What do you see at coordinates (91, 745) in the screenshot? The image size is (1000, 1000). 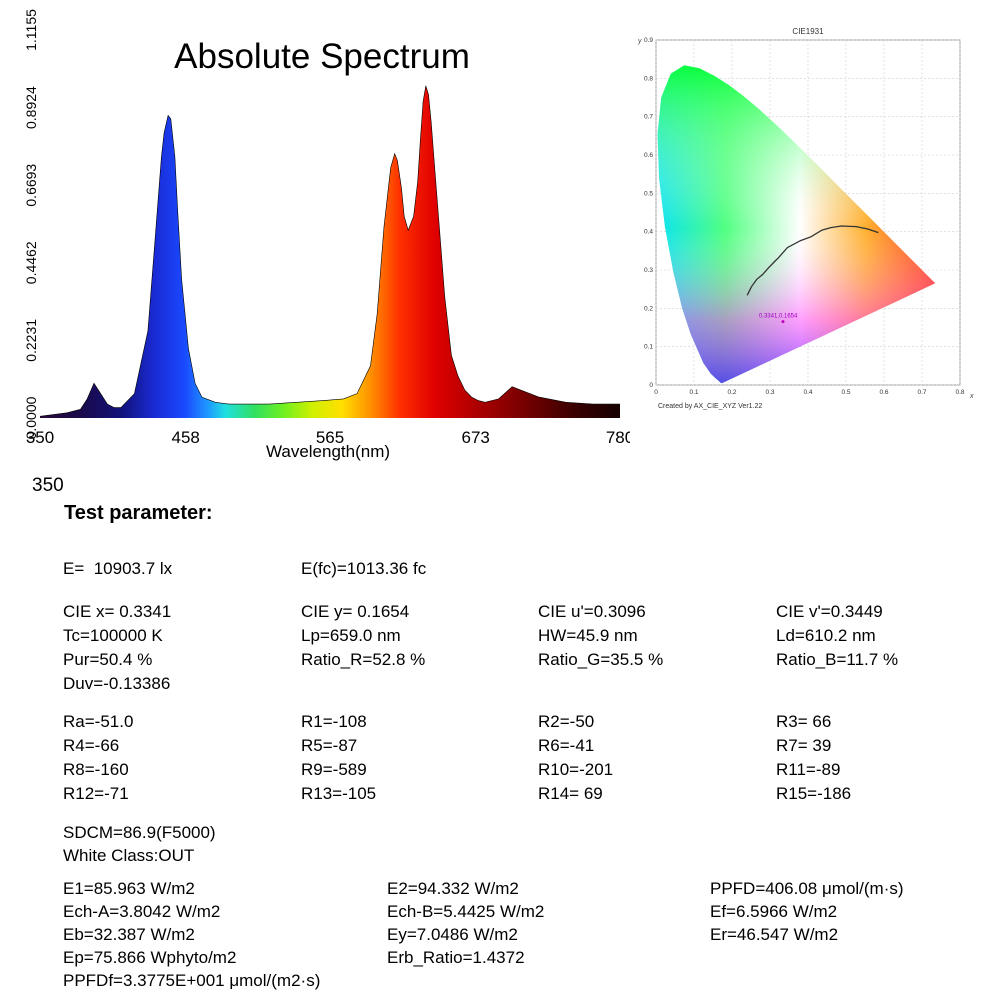 I see `cri-param-r1-c0: R4=-66` at bounding box center [91, 745].